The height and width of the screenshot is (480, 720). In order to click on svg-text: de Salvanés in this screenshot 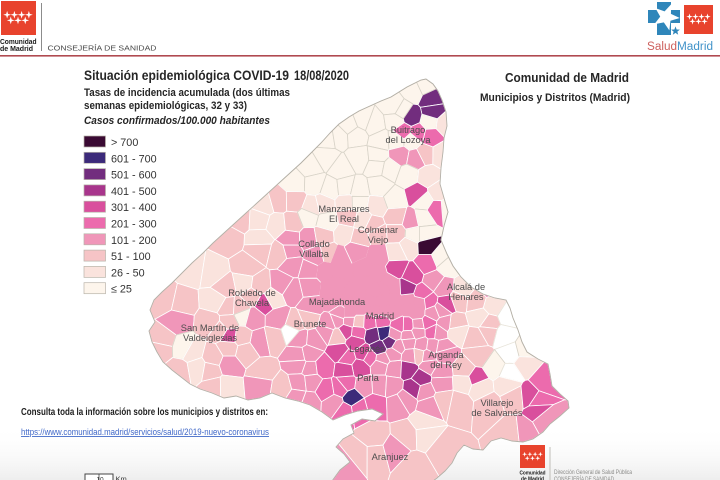, I will do `click(497, 413)`.